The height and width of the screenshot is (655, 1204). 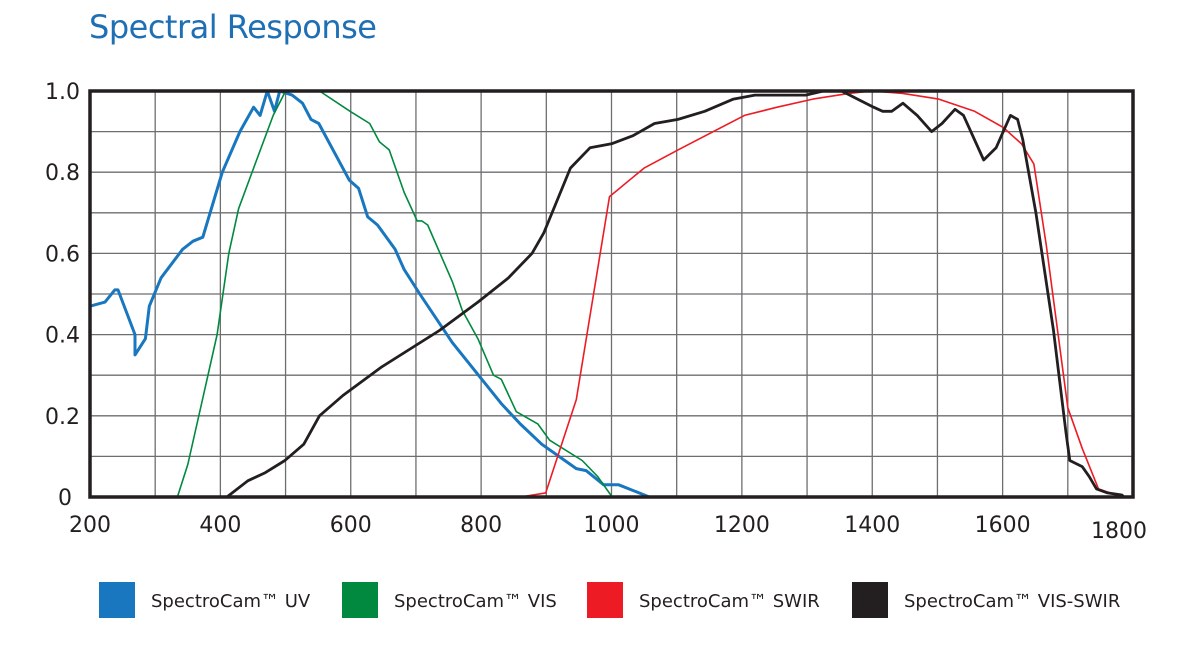 I want to click on y-tick-label: 0.4, so click(x=62, y=336).